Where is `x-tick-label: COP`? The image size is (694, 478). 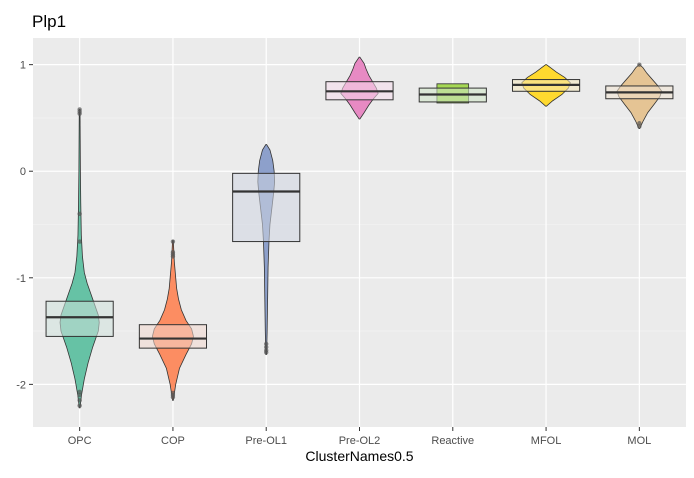
x-tick-label: COP is located at coordinates (173, 441).